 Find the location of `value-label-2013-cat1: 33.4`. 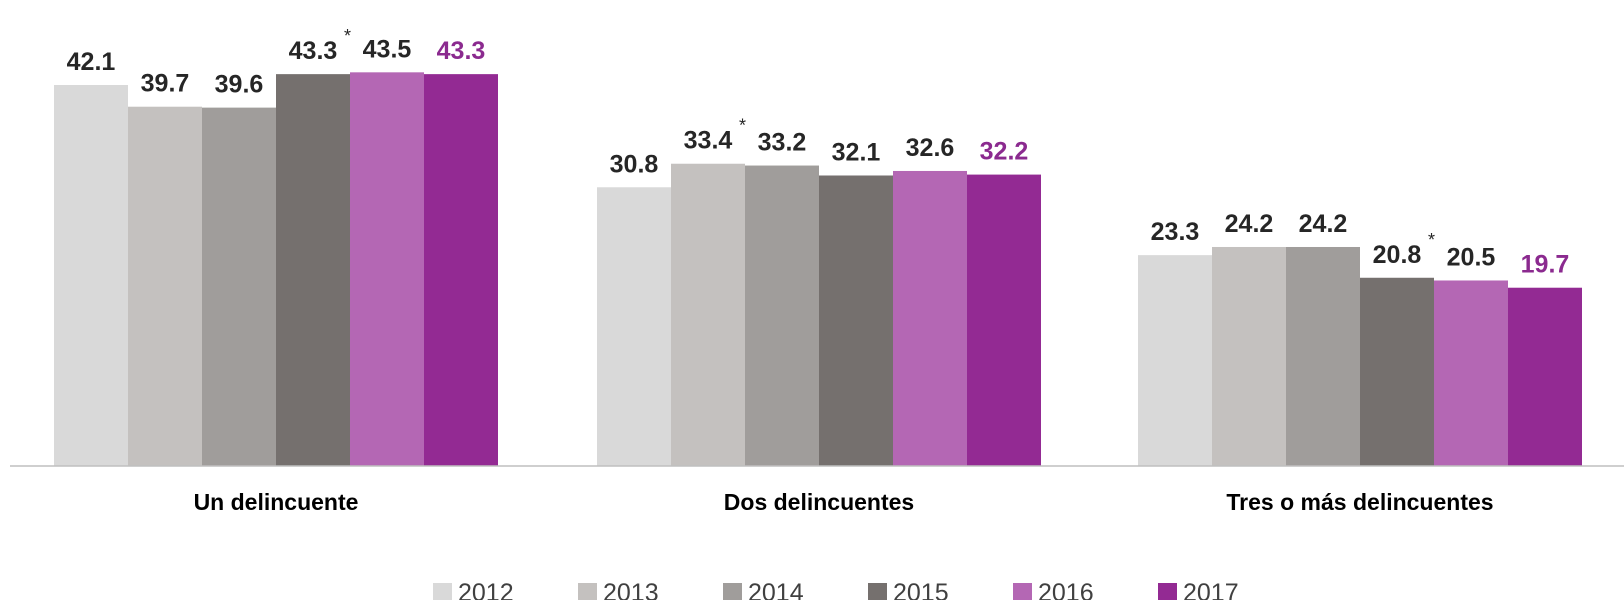

value-label-2013-cat1: 33.4 is located at coordinates (708, 141).